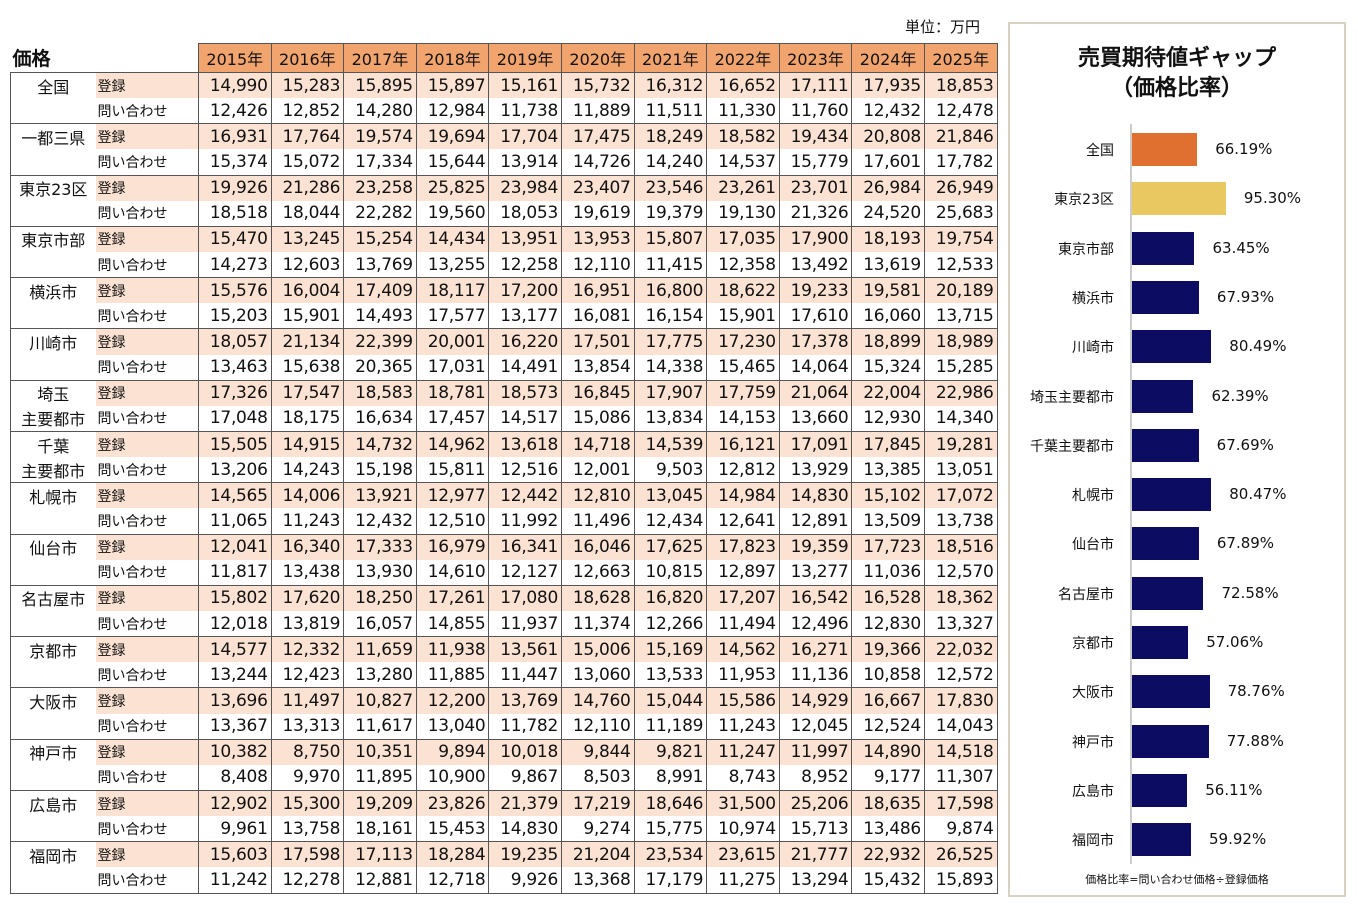 The height and width of the screenshot is (910, 1358). What do you see at coordinates (525, 470) in the screenshot?
I see `price-cell: 12,516` at bounding box center [525, 470].